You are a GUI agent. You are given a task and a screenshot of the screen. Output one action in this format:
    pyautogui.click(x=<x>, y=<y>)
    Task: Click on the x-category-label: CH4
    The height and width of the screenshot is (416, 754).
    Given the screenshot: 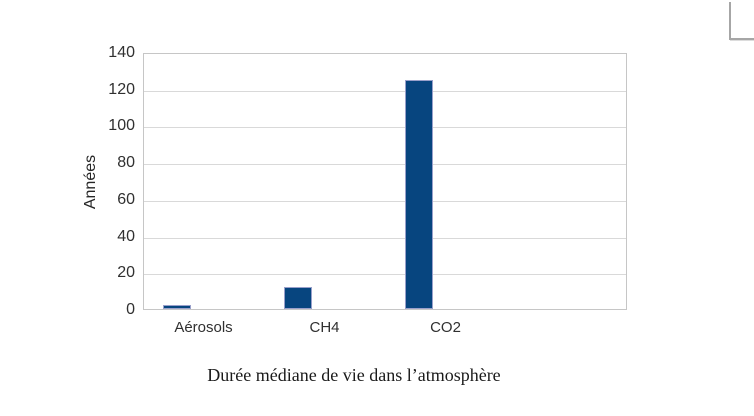 What is the action you would take?
    pyautogui.click(x=324, y=327)
    